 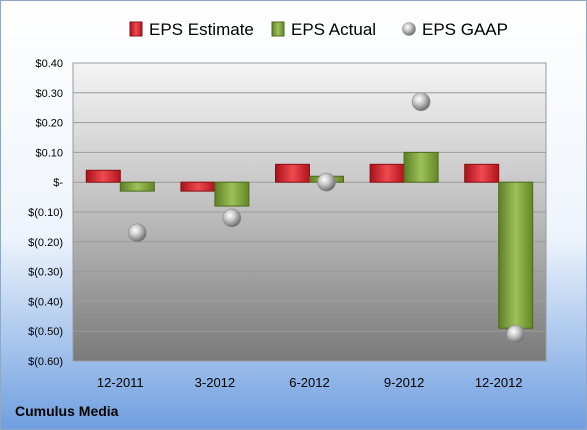 What do you see at coordinates (465, 29) in the screenshot?
I see `legend-label: EPS GAAP` at bounding box center [465, 29].